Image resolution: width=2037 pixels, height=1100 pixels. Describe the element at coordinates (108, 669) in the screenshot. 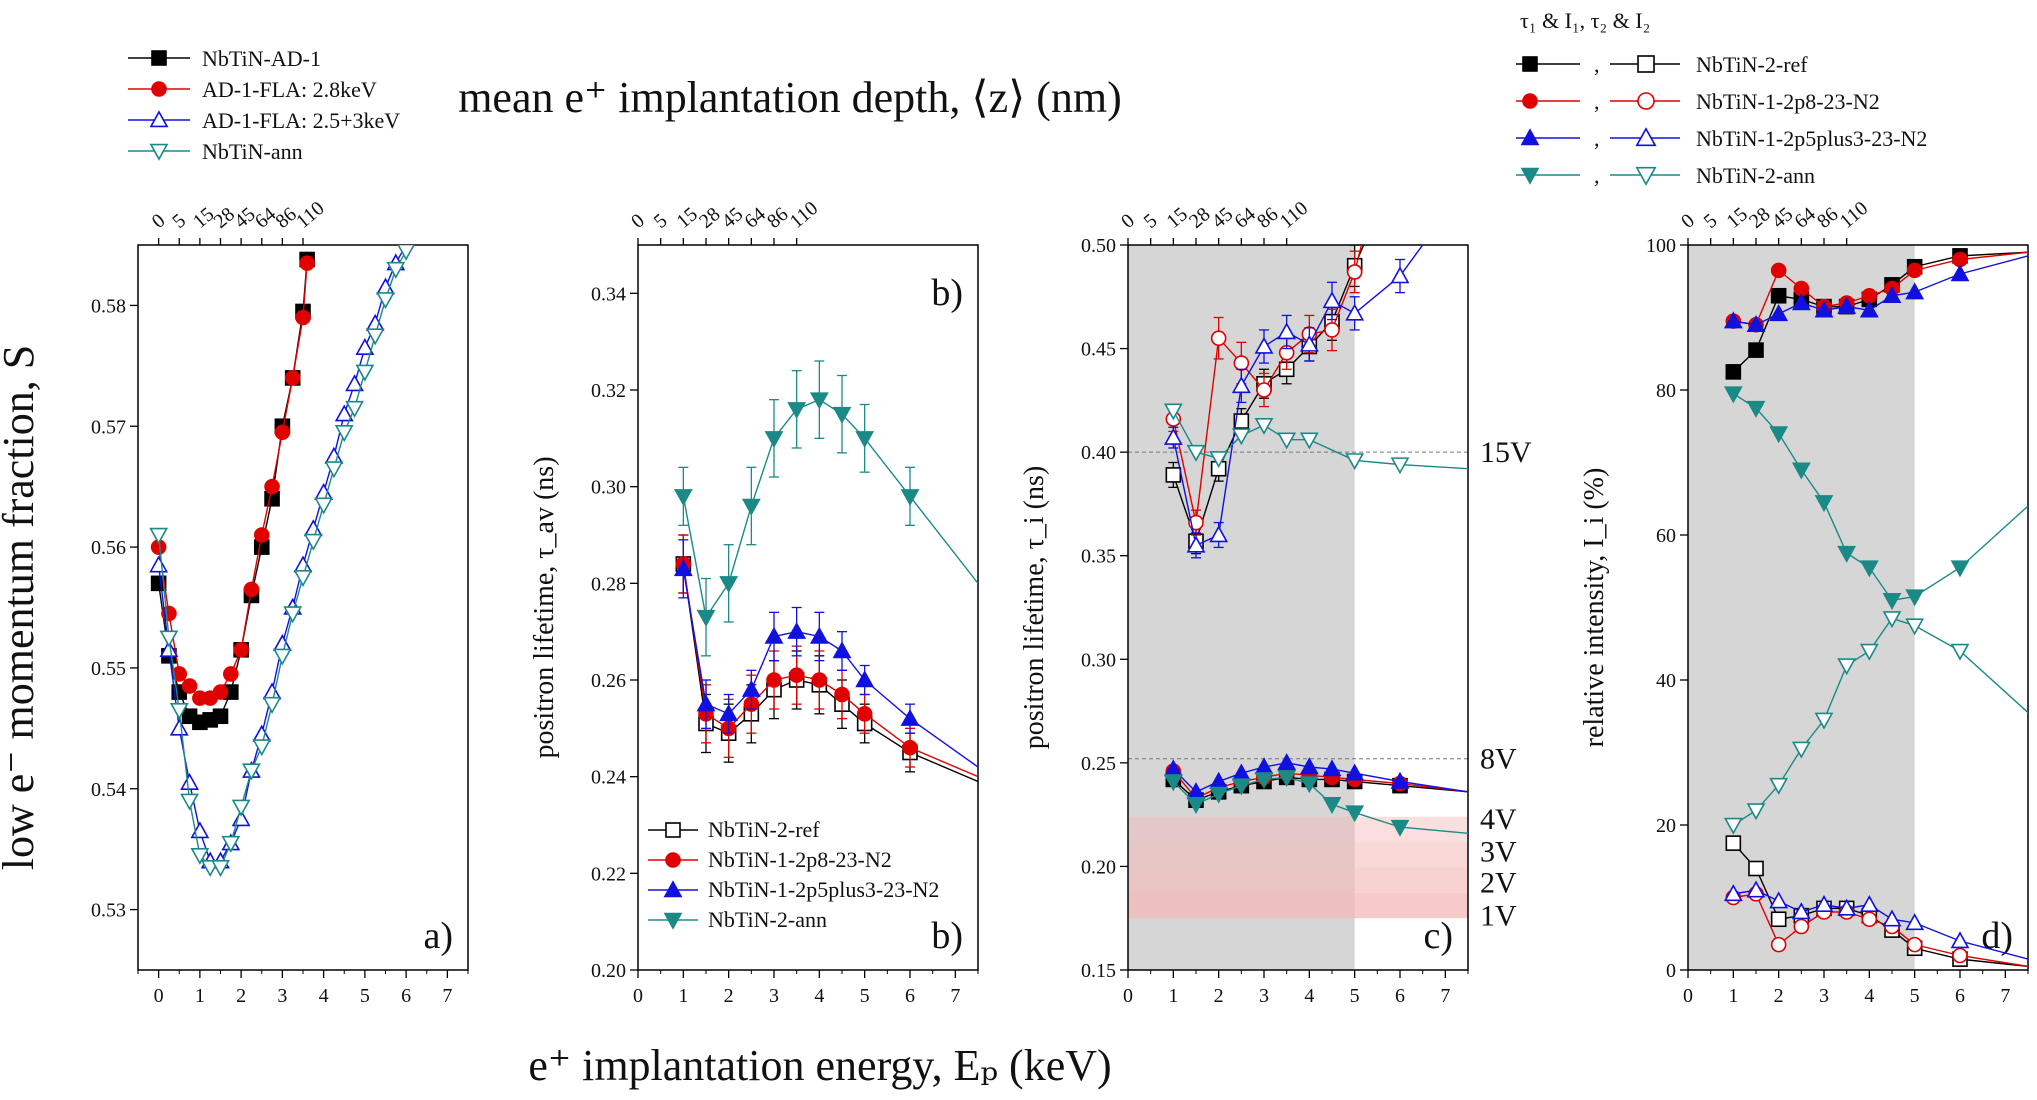

I see `y-tick-label: 0.55` at that location.